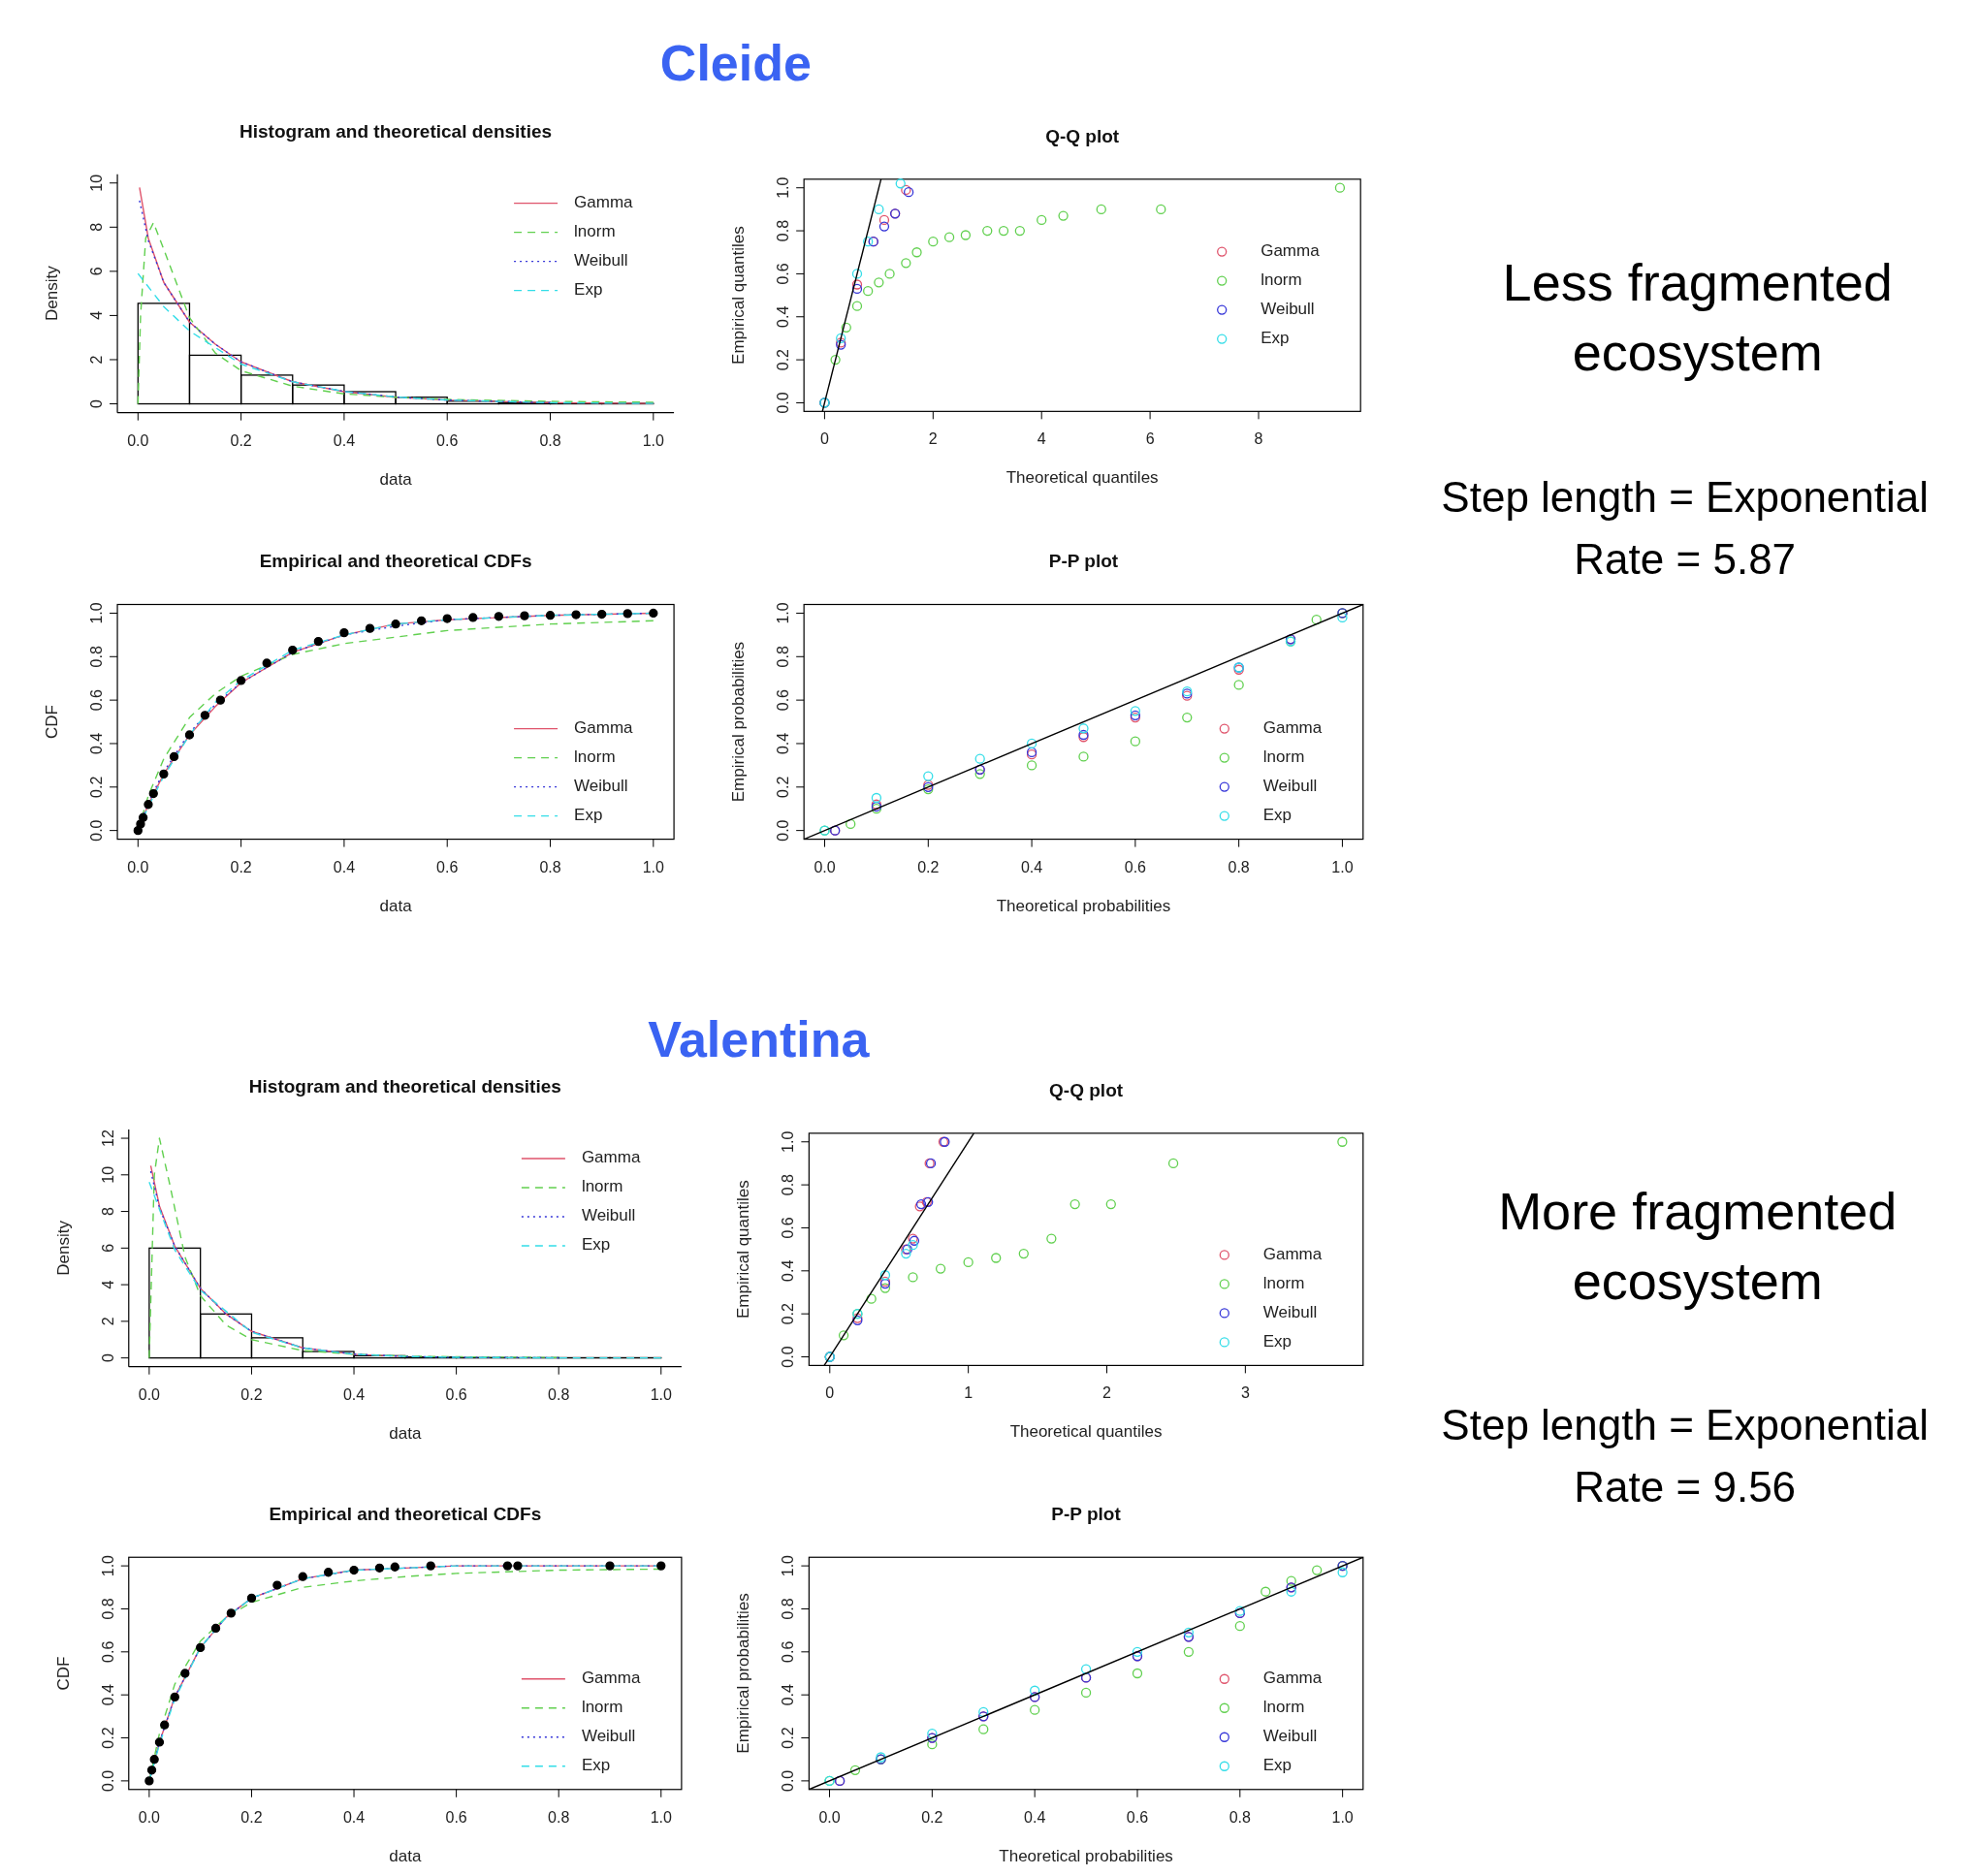  What do you see at coordinates (52, 293) in the screenshot?
I see `y-axis-title: Density` at bounding box center [52, 293].